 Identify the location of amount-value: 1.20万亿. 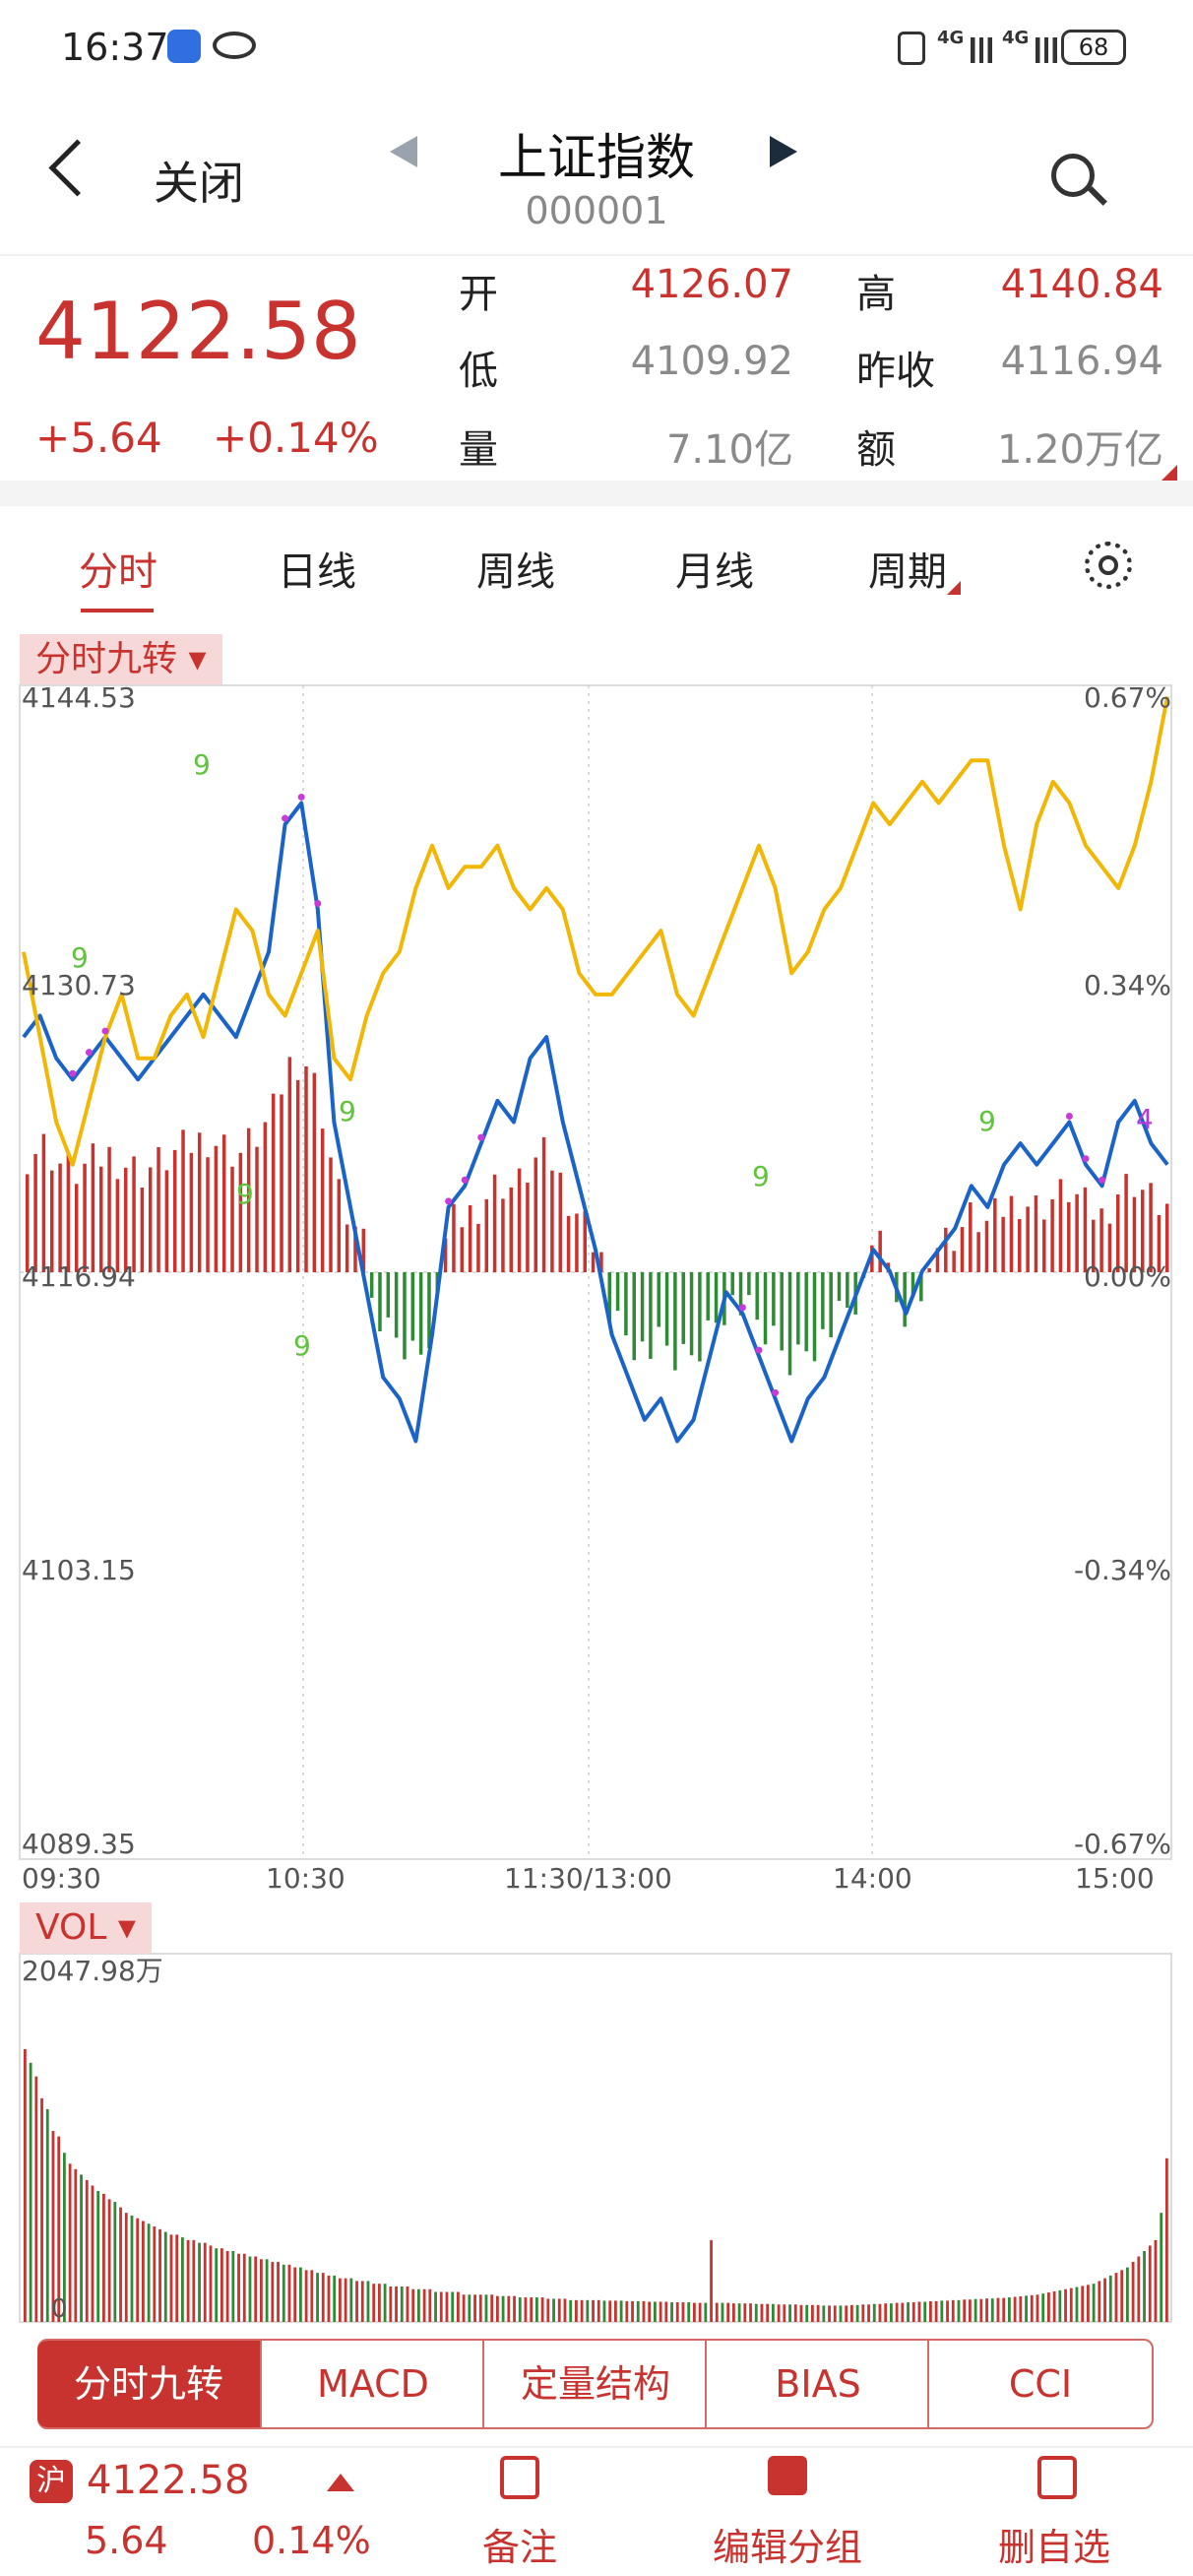
(1079, 450).